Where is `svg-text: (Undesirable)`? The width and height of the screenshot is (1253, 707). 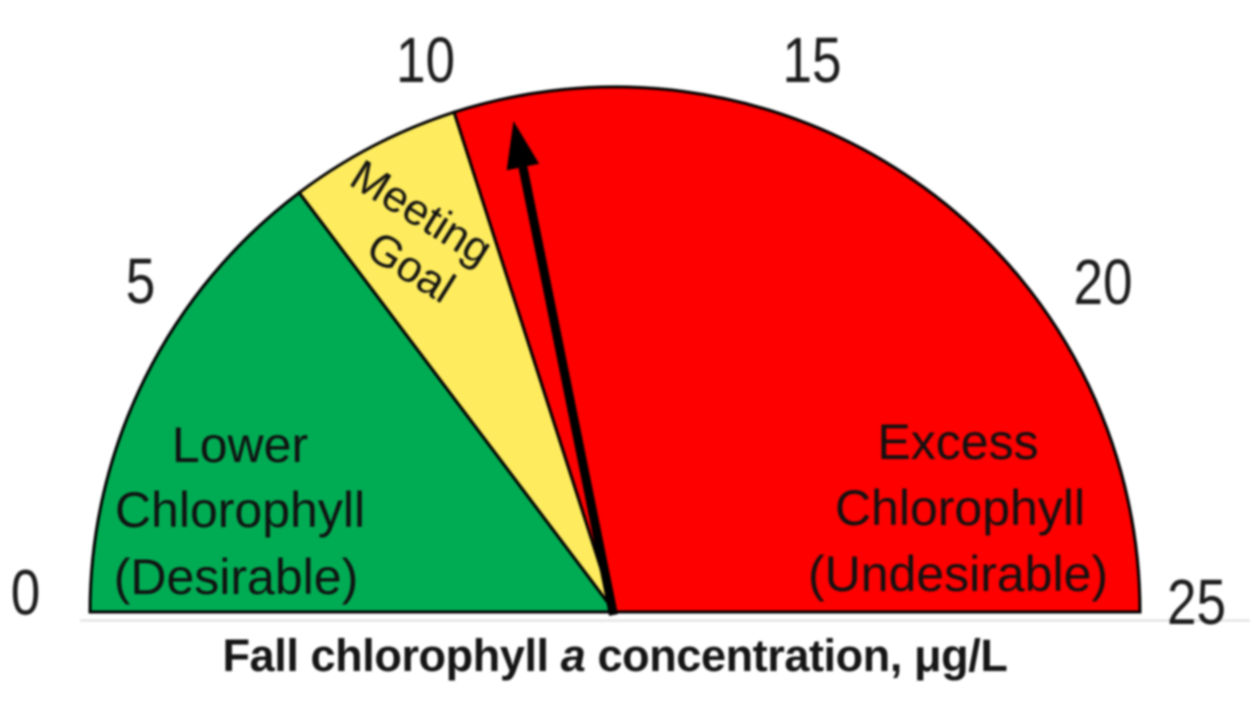 svg-text: (Undesirable) is located at coordinates (958, 574).